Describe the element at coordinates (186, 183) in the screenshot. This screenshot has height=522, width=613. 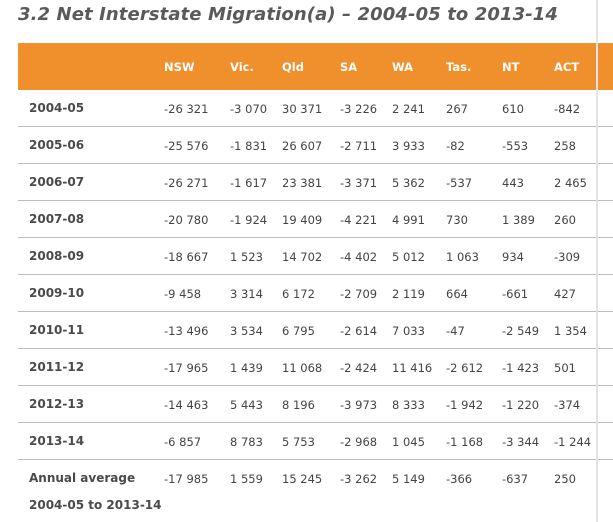
I see `table-cell: -26 271` at that location.